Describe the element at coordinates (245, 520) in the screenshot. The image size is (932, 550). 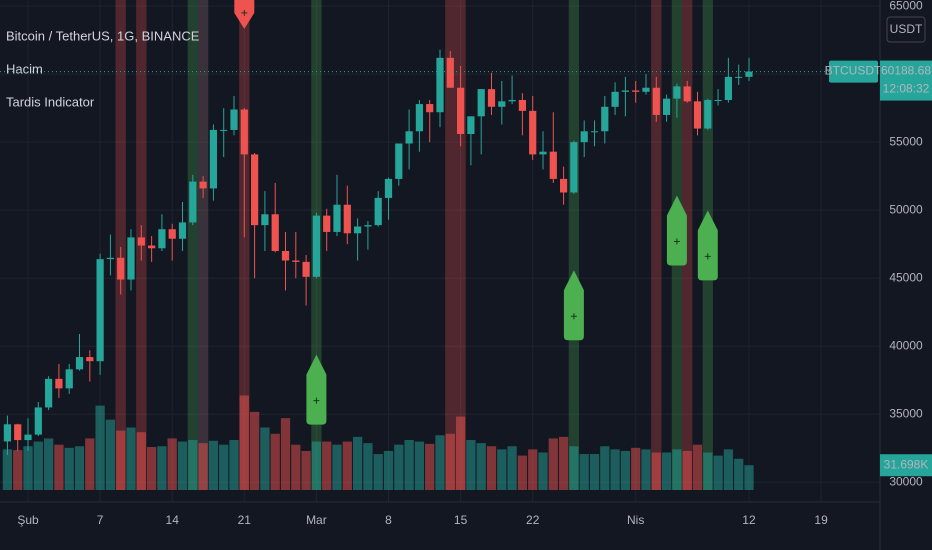
I see `x-tick-label: 21` at that location.